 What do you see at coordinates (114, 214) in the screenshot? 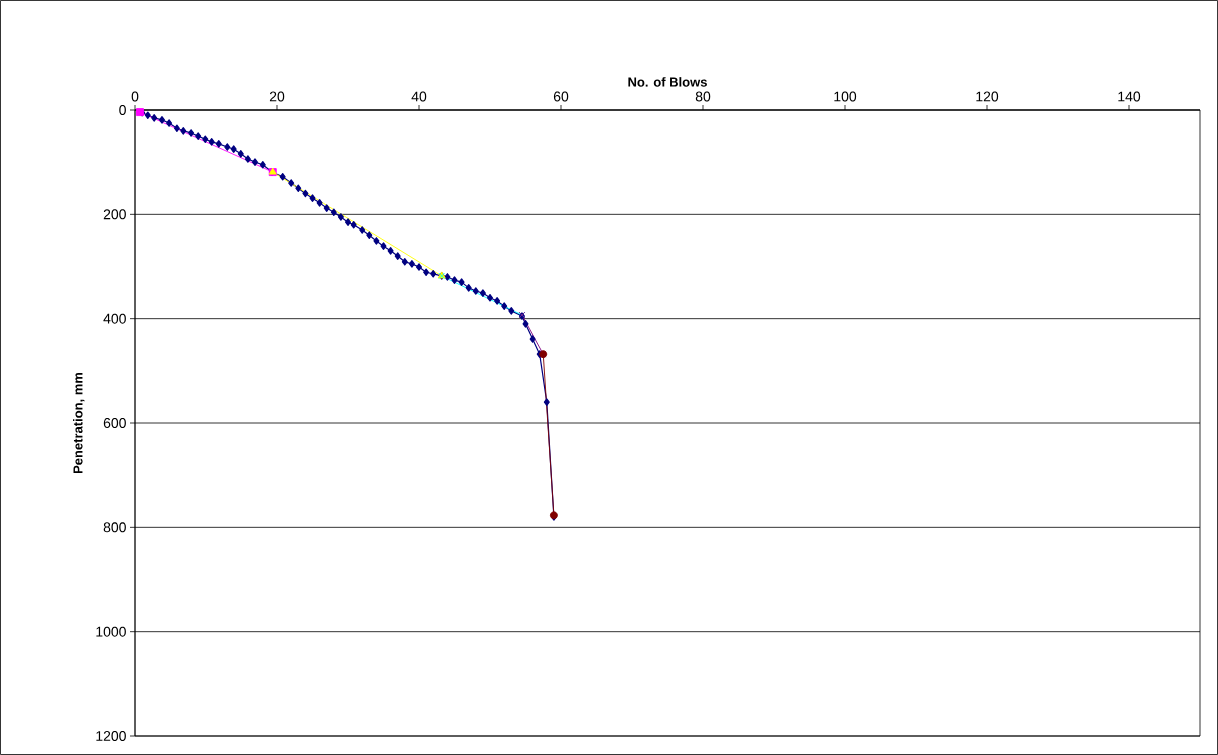
I see `y-tick-label: 200` at bounding box center [114, 214].